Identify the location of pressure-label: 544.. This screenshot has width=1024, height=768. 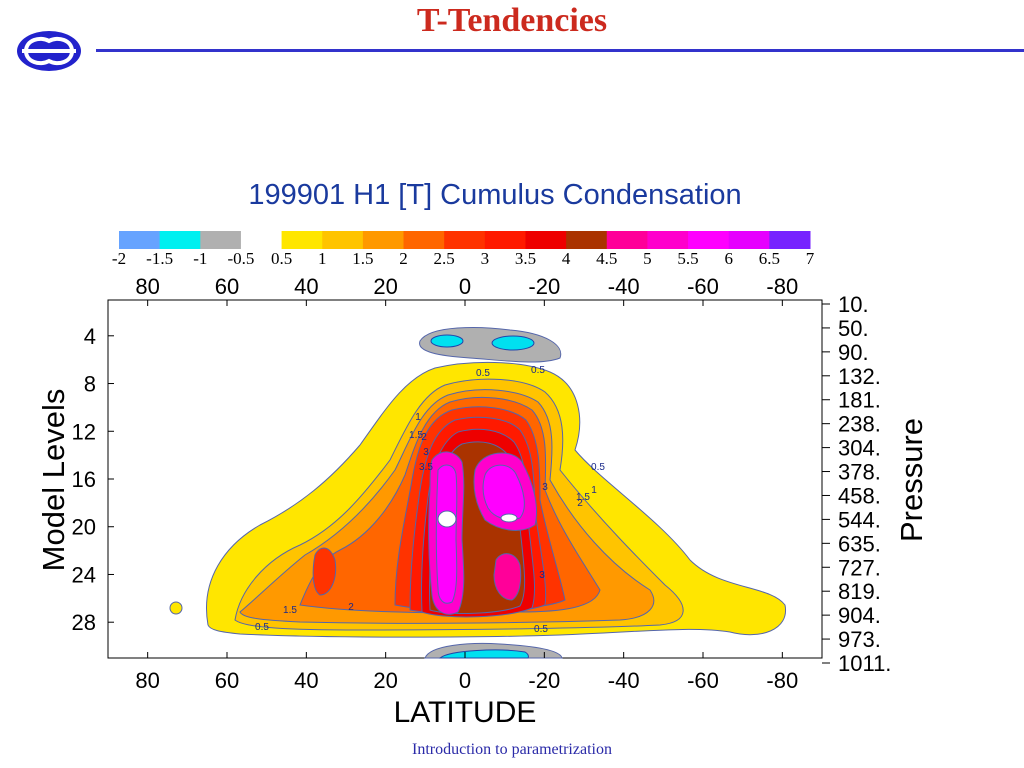
(859, 519).